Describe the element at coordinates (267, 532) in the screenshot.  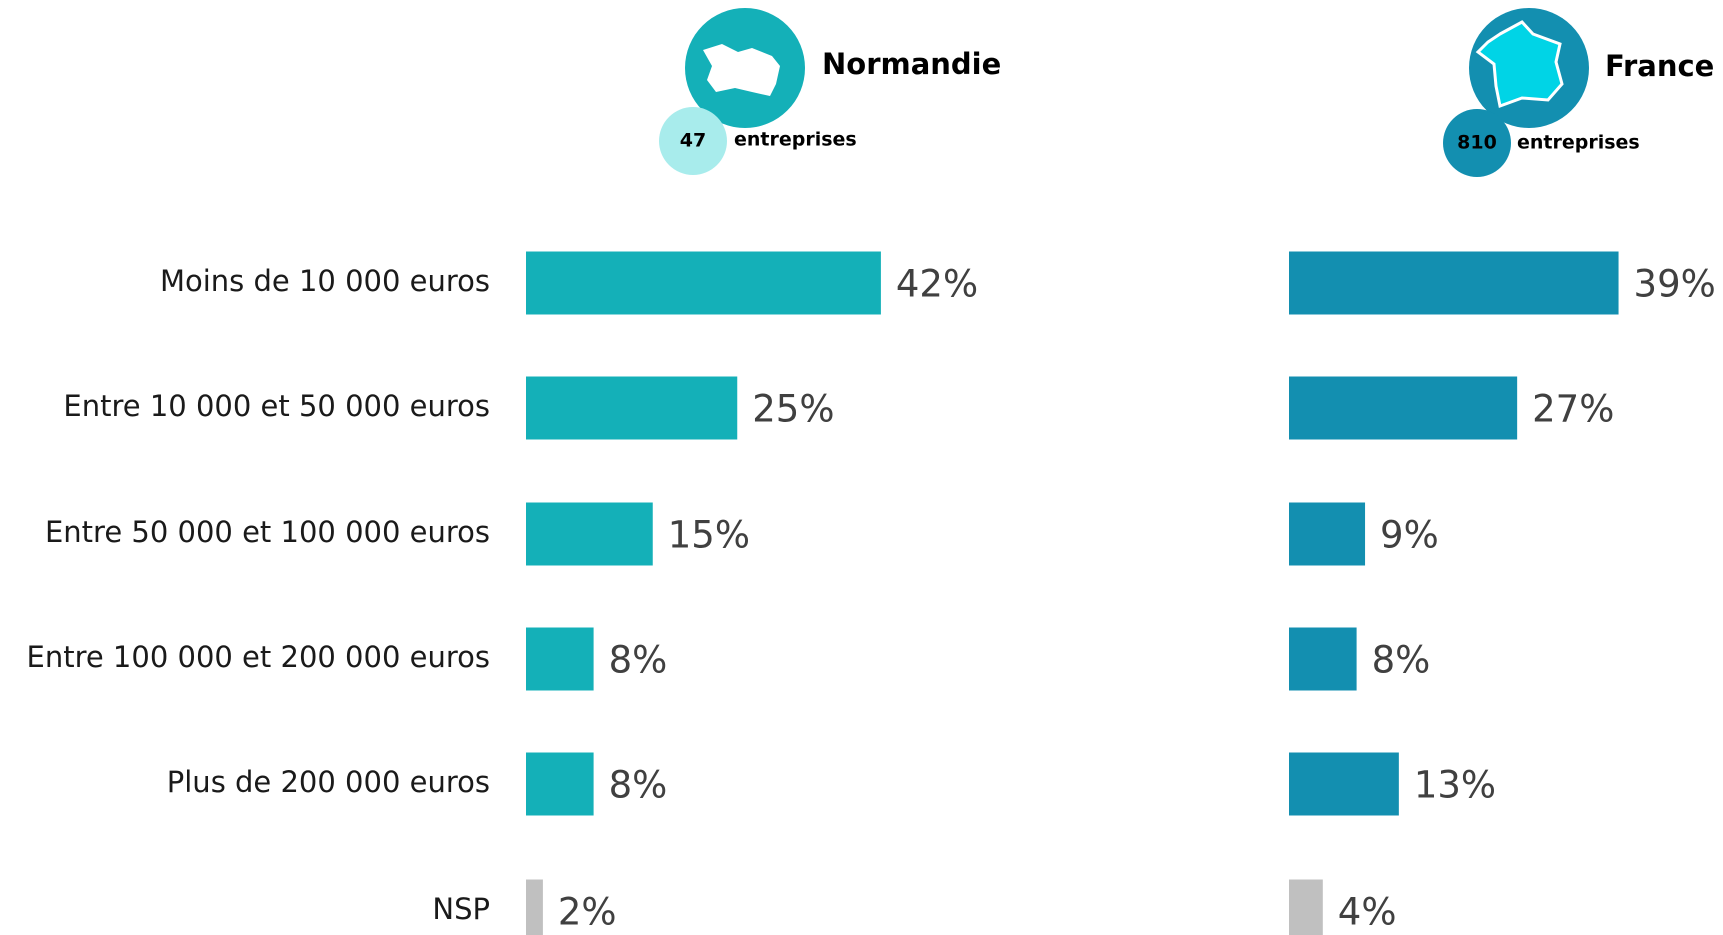
I see `category-label: Entre 50 000 et 100 000 euros` at that location.